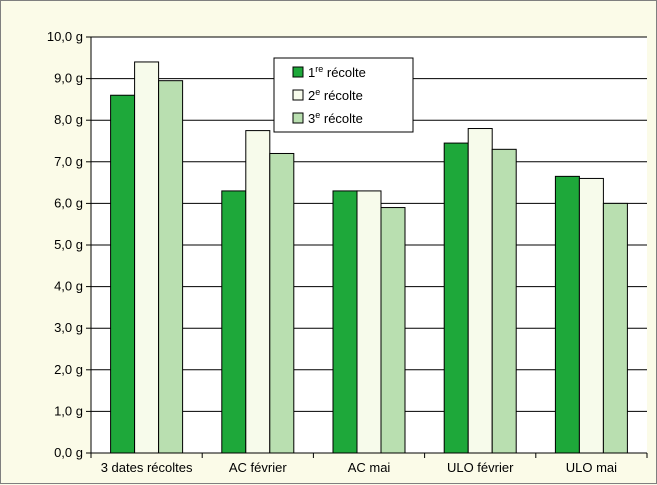  I want to click on y-tick-label: 5,0 g, so click(68, 244).